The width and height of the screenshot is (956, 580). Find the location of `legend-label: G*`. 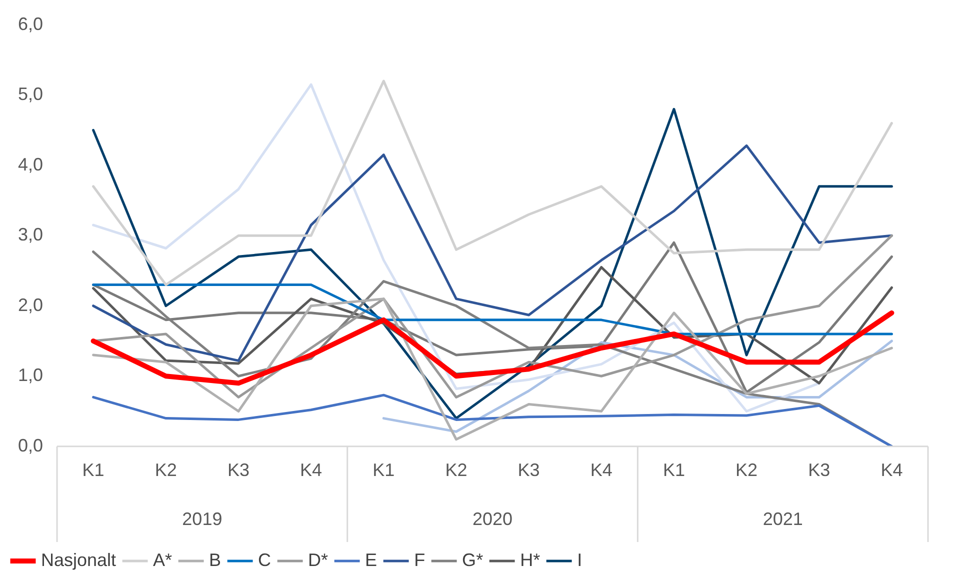

legend-label: G* is located at coordinates (473, 560).